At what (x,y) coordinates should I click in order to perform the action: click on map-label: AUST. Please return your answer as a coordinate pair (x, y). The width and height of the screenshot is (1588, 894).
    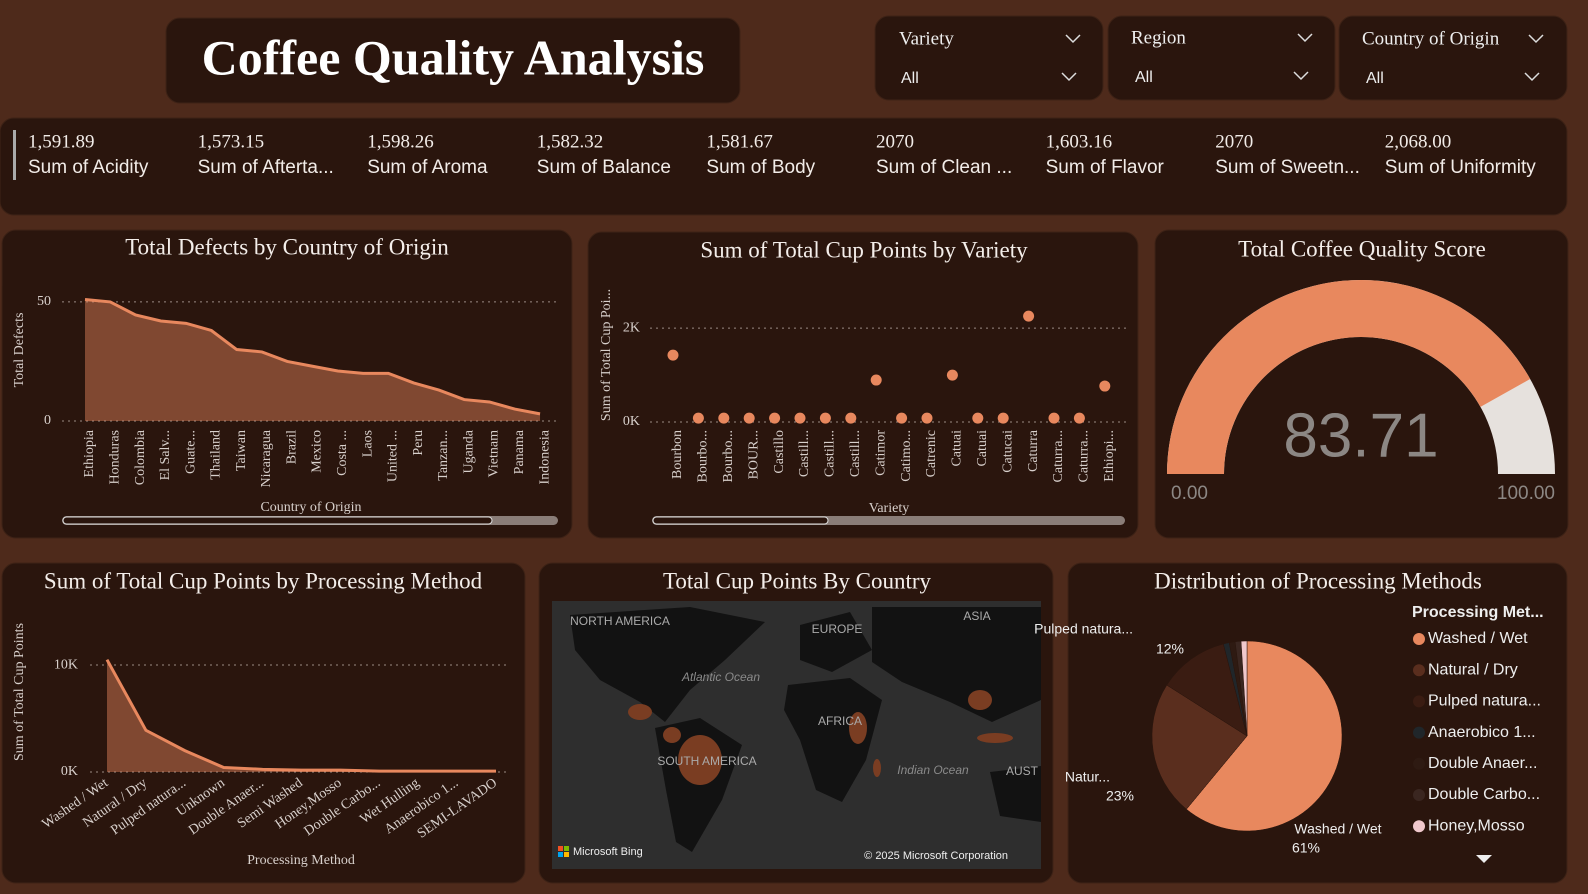
    Looking at the image, I should click on (1022, 771).